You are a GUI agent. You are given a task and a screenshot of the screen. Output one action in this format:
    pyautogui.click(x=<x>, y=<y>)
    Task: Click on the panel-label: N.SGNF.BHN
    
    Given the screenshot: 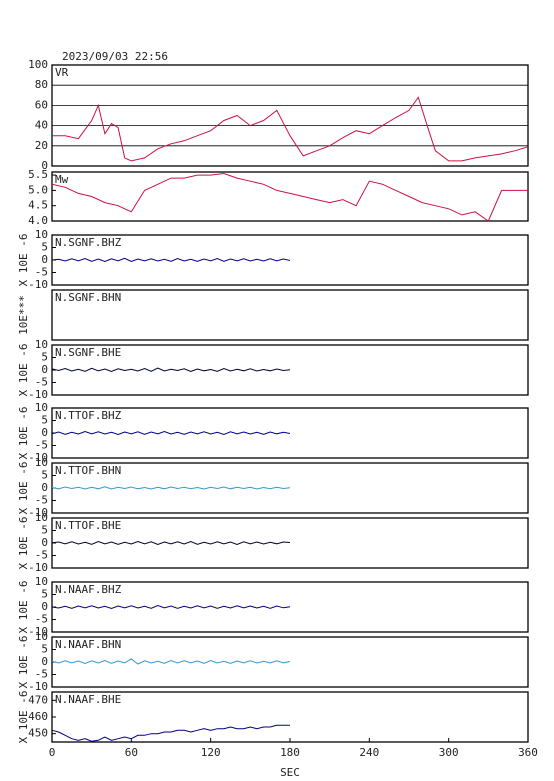 What is the action you would take?
    pyautogui.click(x=88, y=297)
    